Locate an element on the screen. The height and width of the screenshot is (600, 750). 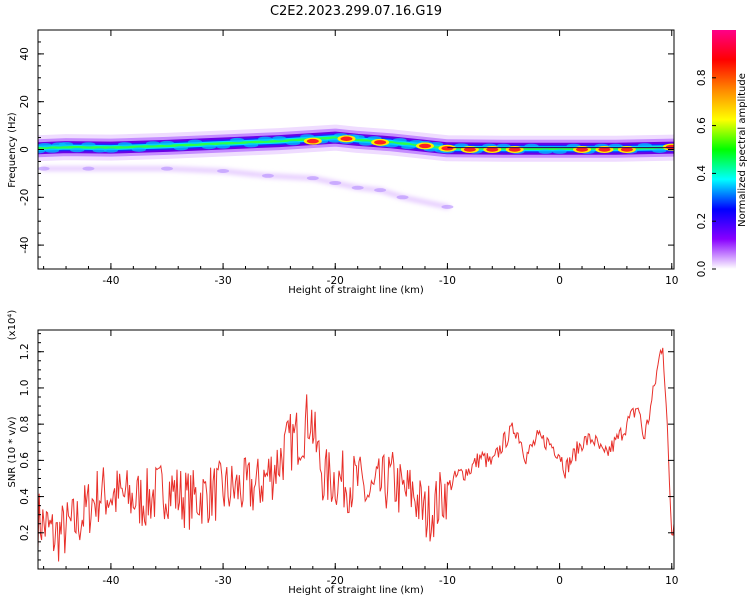
spectrogram-ytick-label: 0 is located at coordinates (25, 149).